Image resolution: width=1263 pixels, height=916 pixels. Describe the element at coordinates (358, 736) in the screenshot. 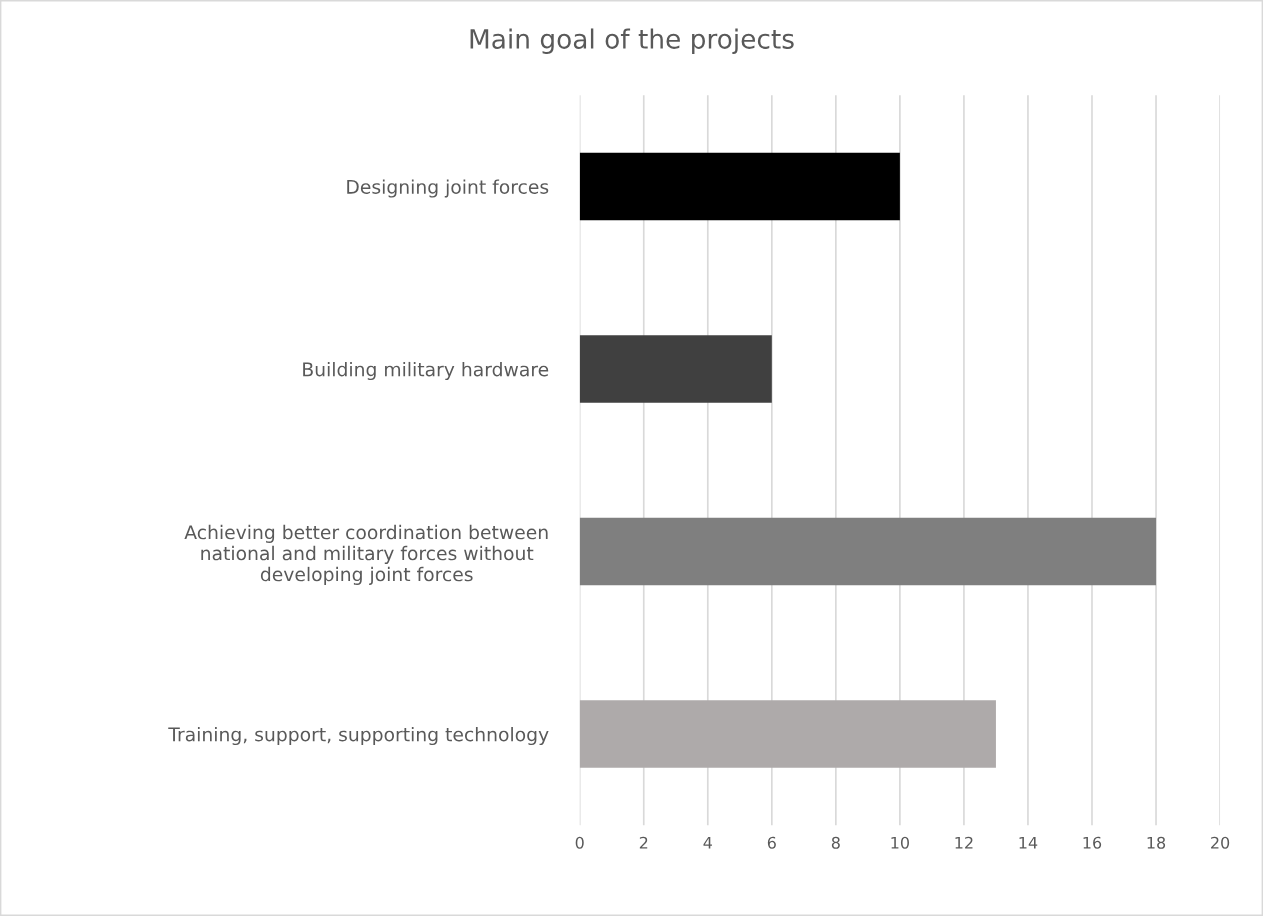

I see `y-tick-label: Training, support, supporting technology` at that location.